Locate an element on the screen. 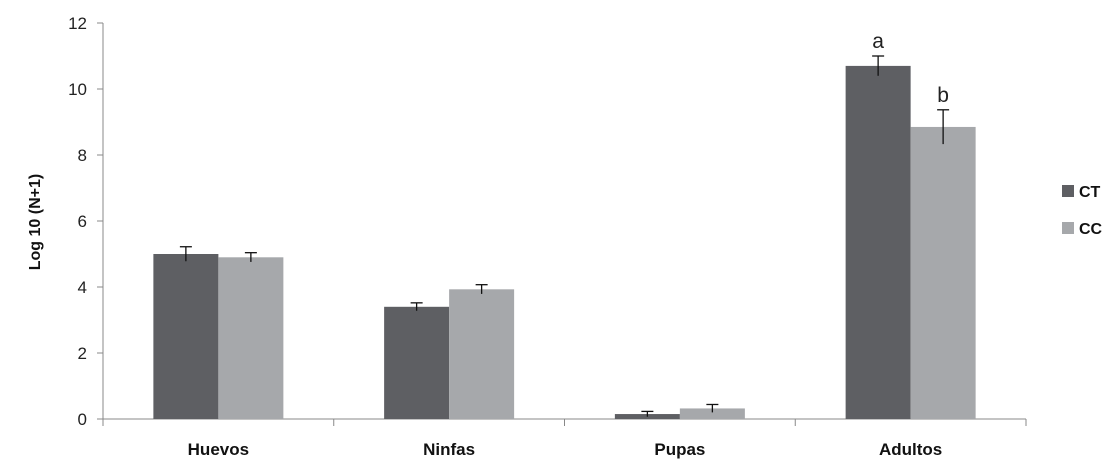  y-tick-label: 10 is located at coordinates (77, 89).